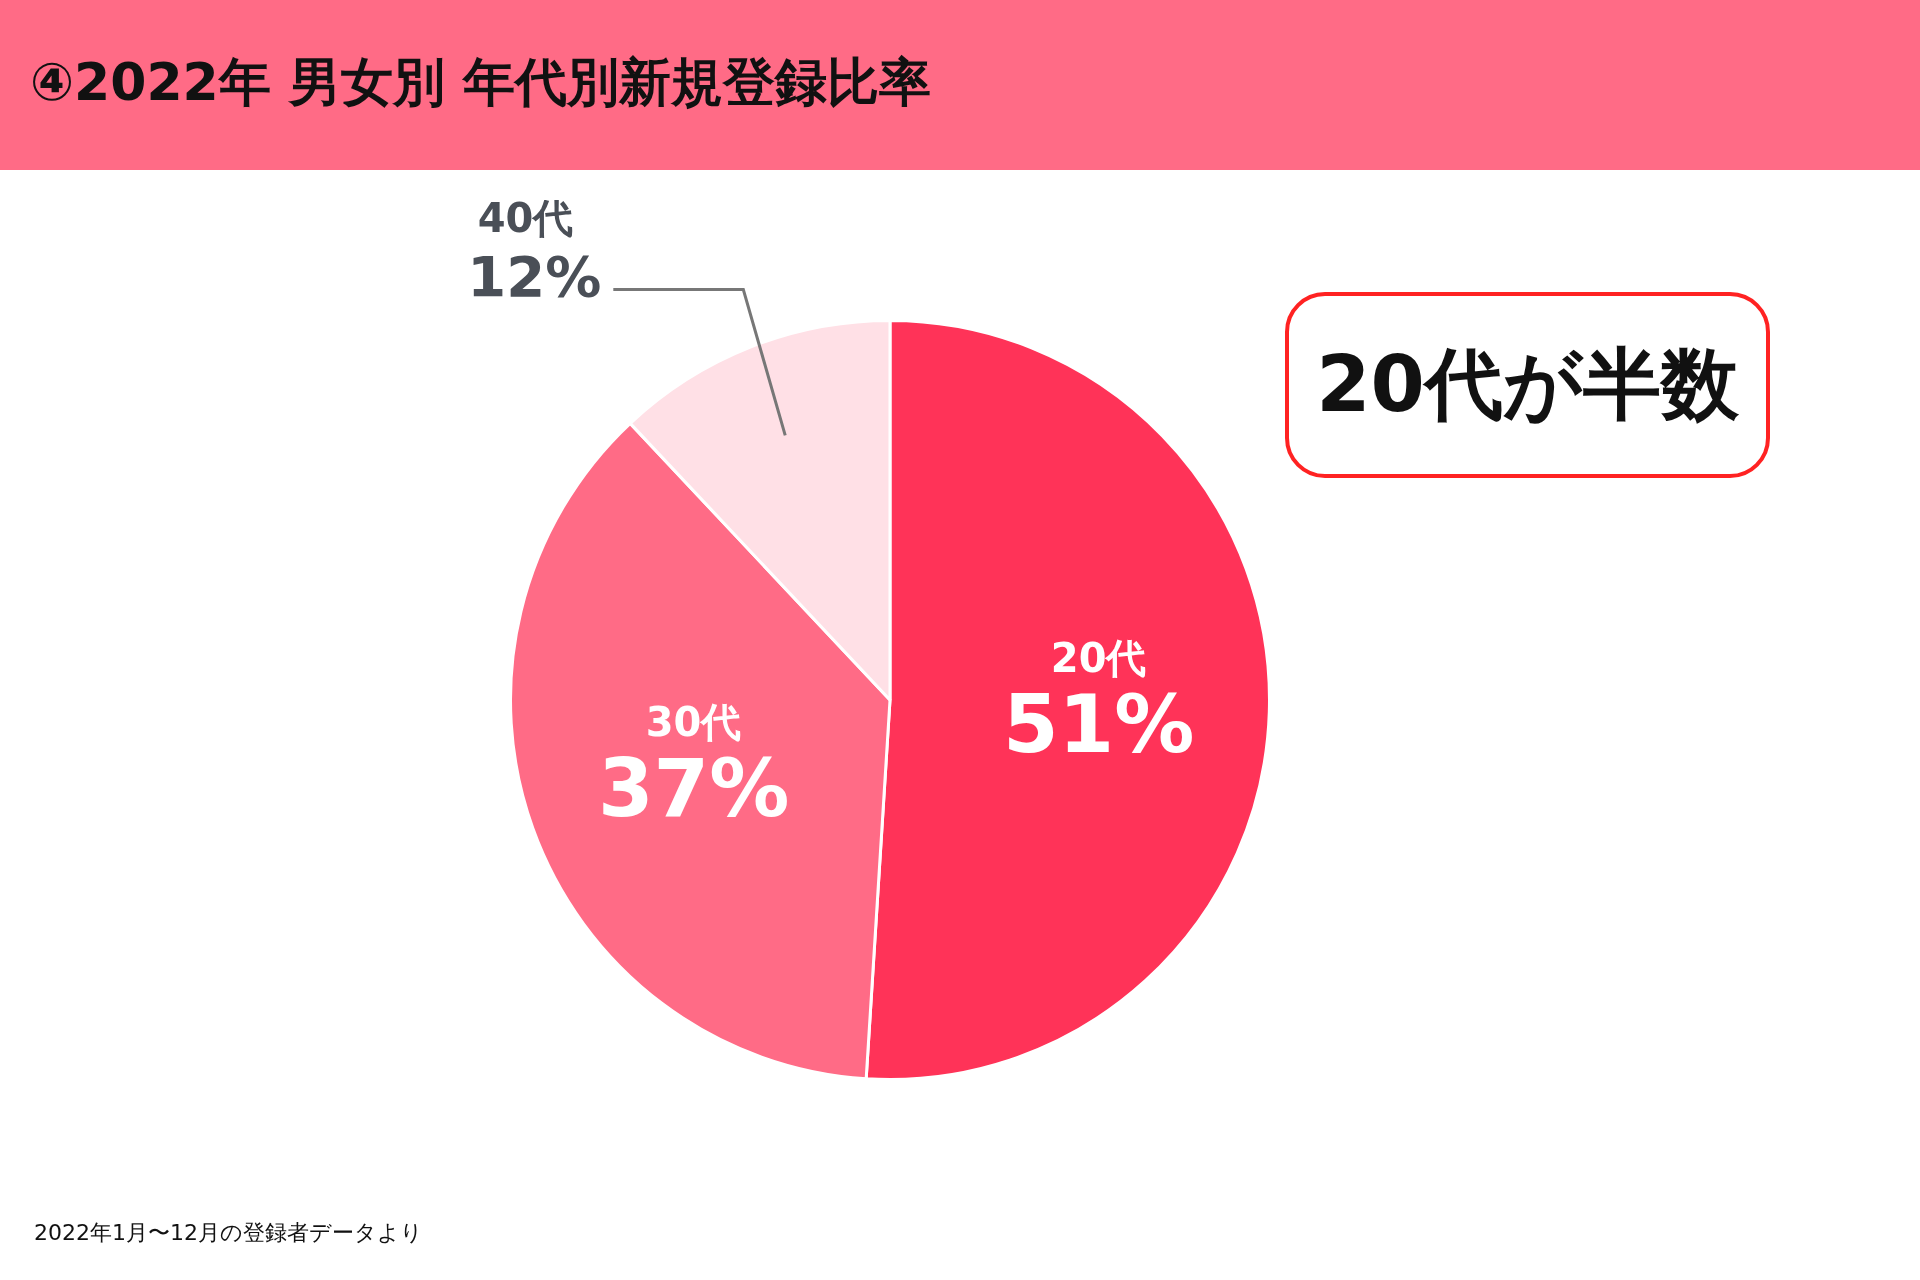 The width and height of the screenshot is (1920, 1280). Describe the element at coordinates (1527, 385) in the screenshot. I see `text: 20代が半数` at that location.